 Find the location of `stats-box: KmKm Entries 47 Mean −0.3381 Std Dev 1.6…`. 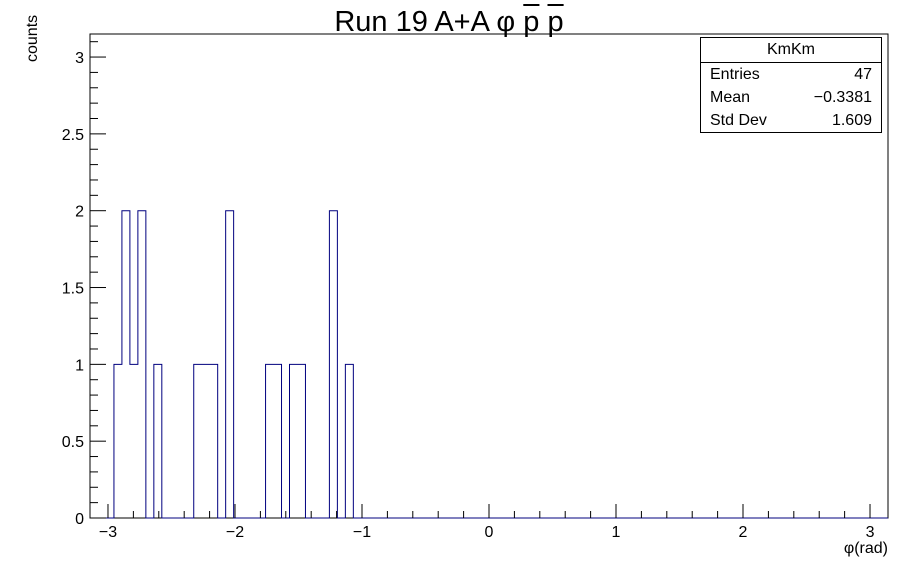

stats-box: KmKm Entries 47 Mean −0.3381 Std Dev 1.6… is located at coordinates (791, 85).